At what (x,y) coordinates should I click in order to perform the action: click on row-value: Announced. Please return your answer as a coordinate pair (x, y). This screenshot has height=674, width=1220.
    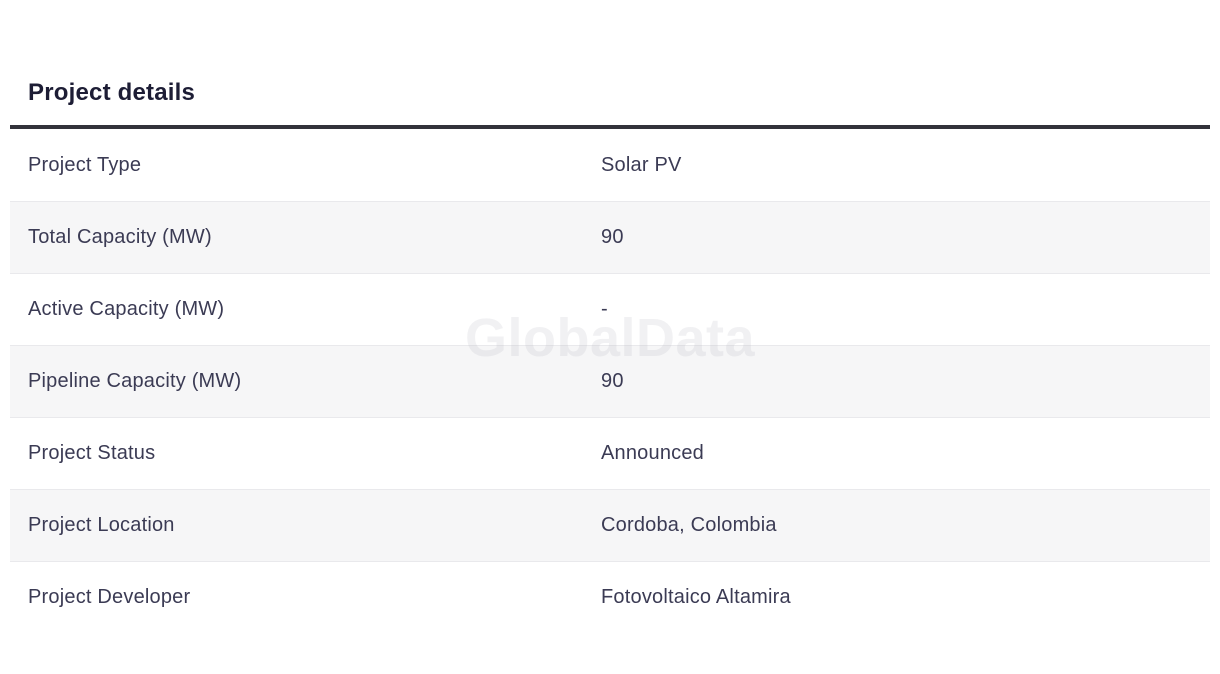
    Looking at the image, I should click on (653, 453).